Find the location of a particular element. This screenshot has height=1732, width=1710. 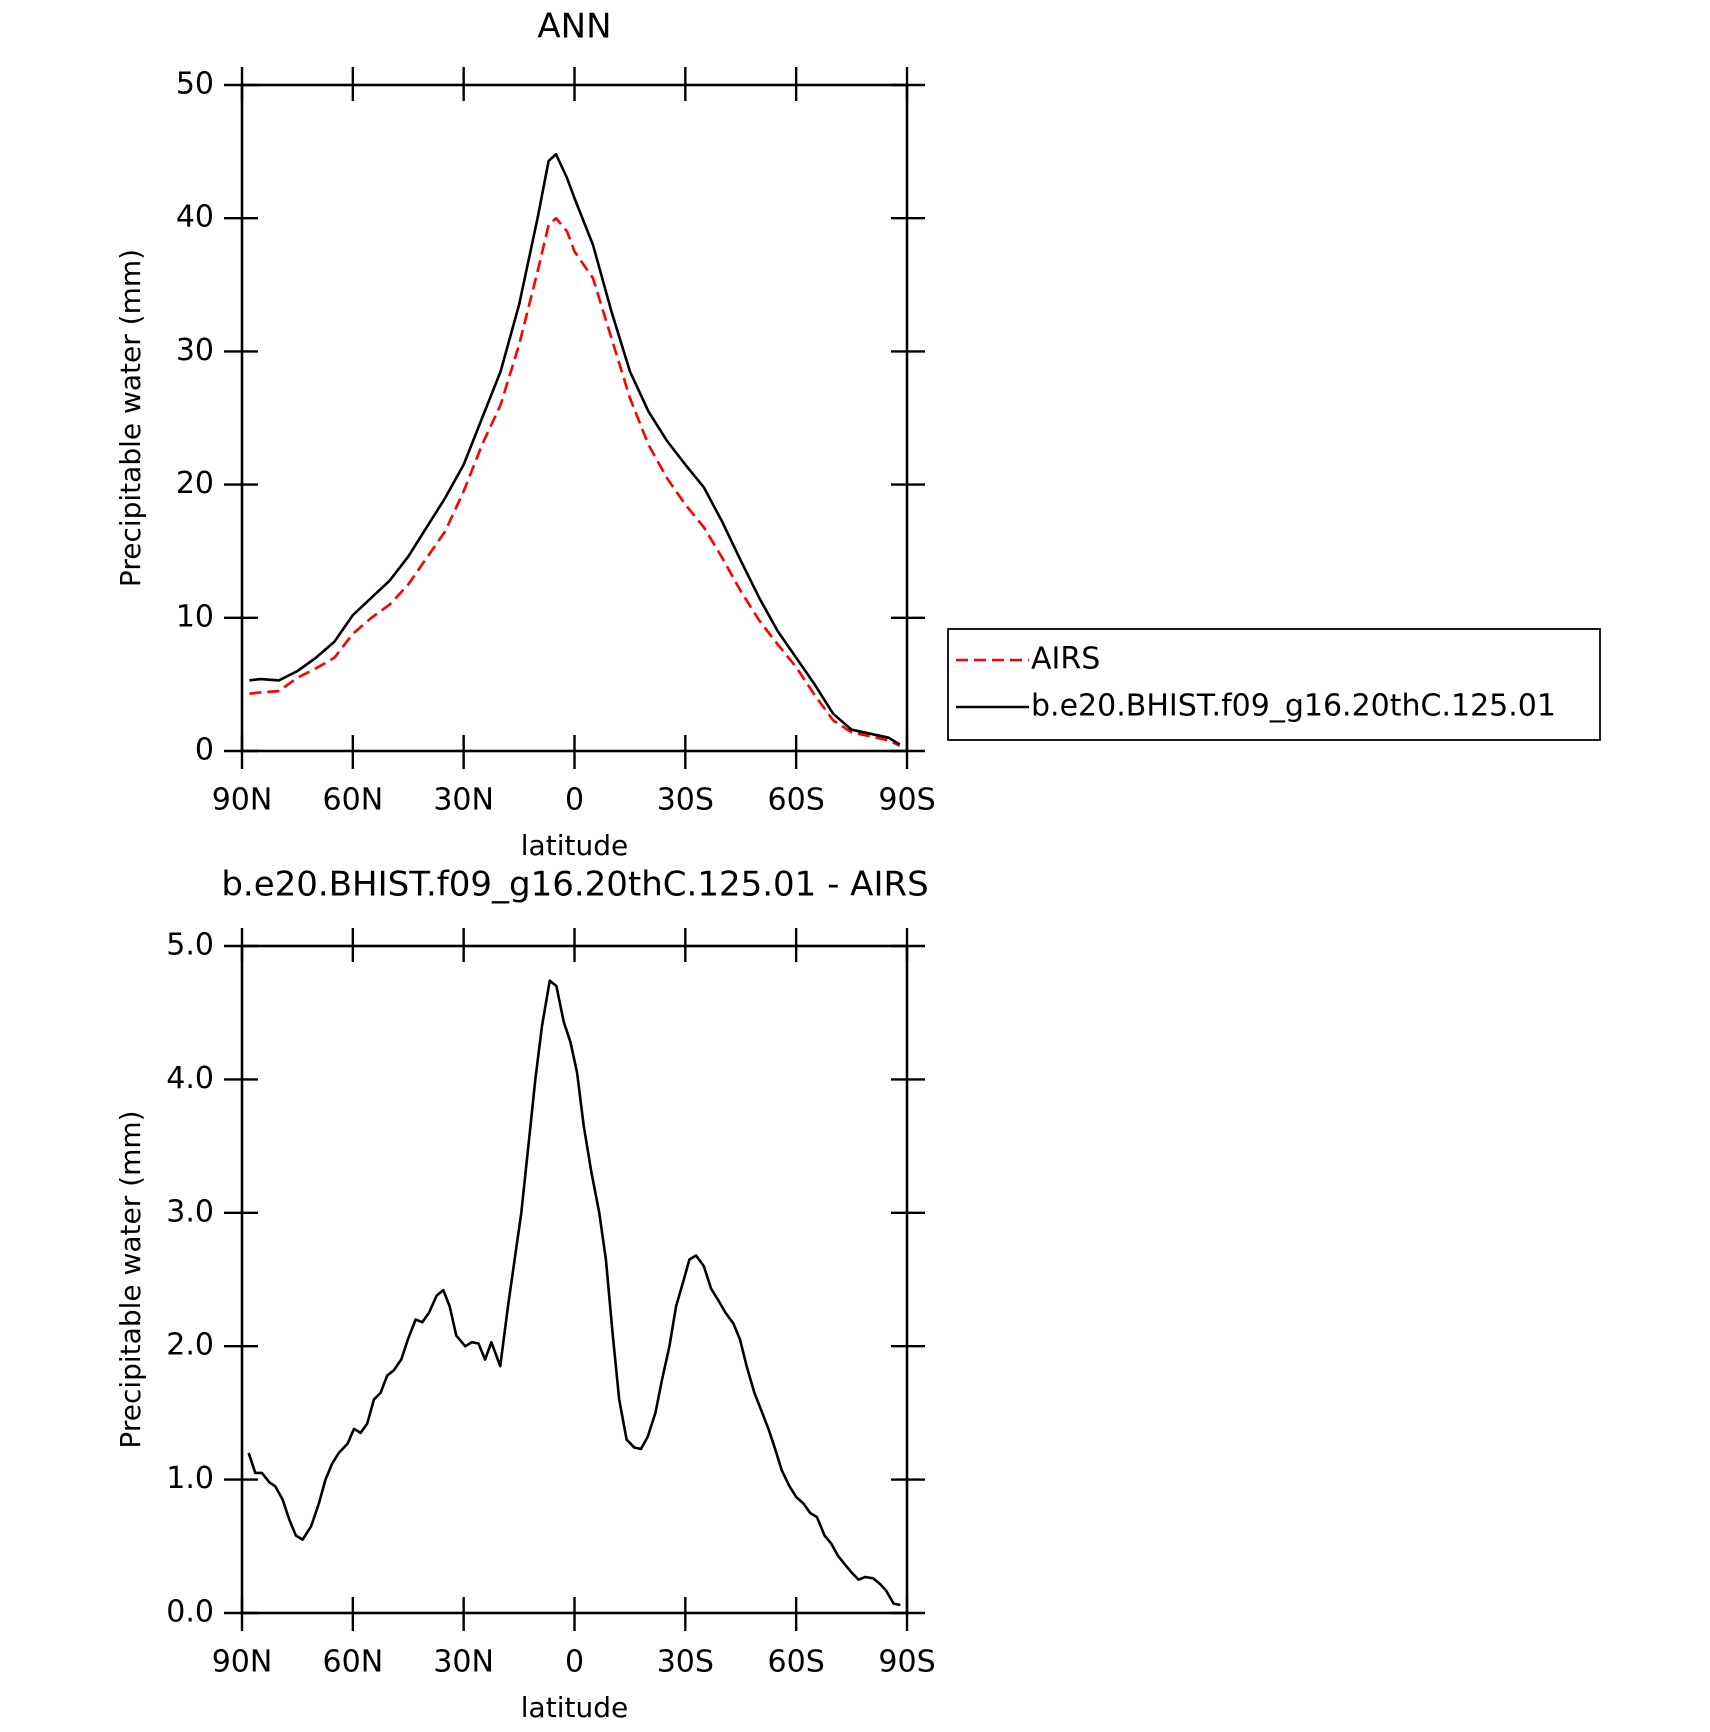

y-tick-label: 0 is located at coordinates (204, 750).